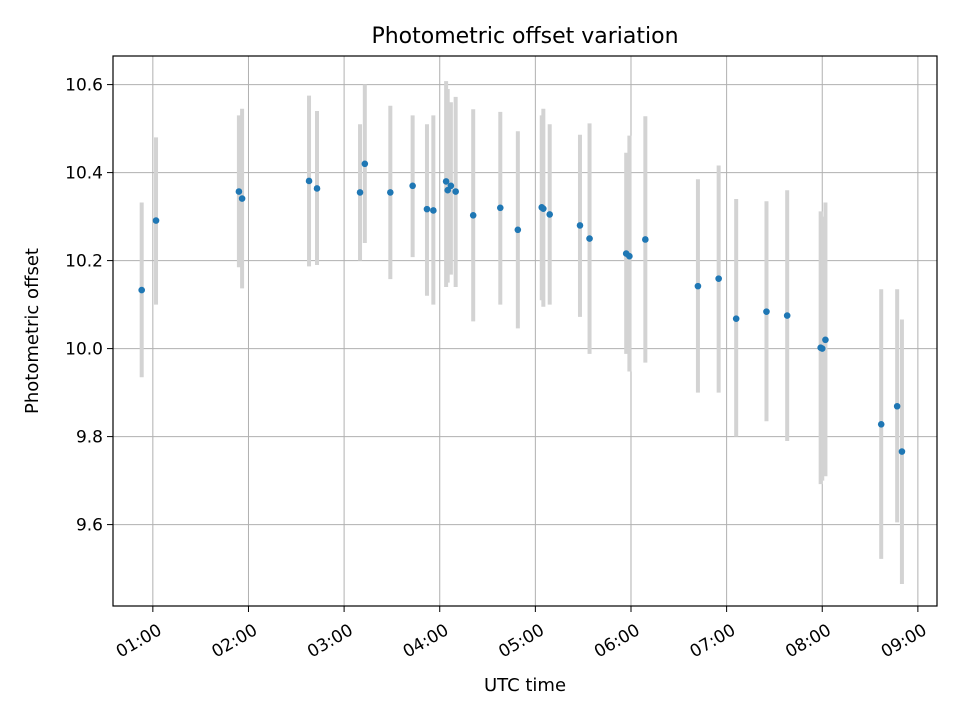  What do you see at coordinates (525, 685) in the screenshot?
I see `x-axis-label: UTC time` at bounding box center [525, 685].